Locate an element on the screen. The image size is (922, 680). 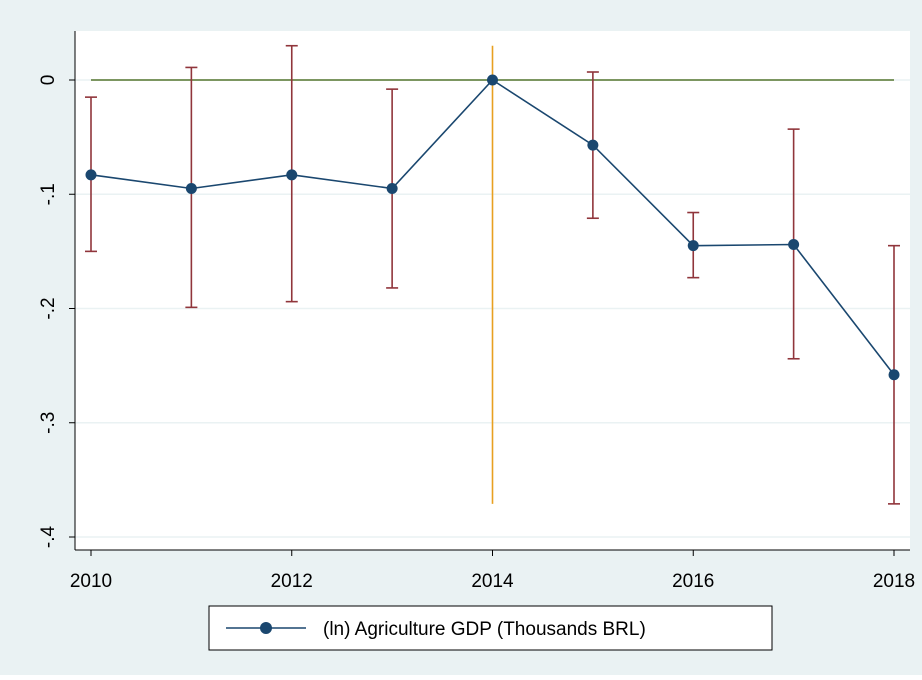
data-point-2018 is located at coordinates (894, 375).